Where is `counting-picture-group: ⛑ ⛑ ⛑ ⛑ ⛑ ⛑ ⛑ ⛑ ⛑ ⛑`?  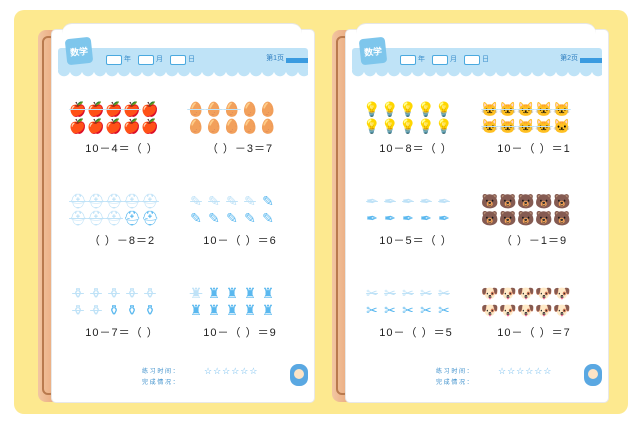
counting-picture-group: ⛑ ⛑ ⛑ ⛑ ⛑ ⛑ ⛑ ⛑ ⛑ ⛑ is located at coordinates (121, 209).